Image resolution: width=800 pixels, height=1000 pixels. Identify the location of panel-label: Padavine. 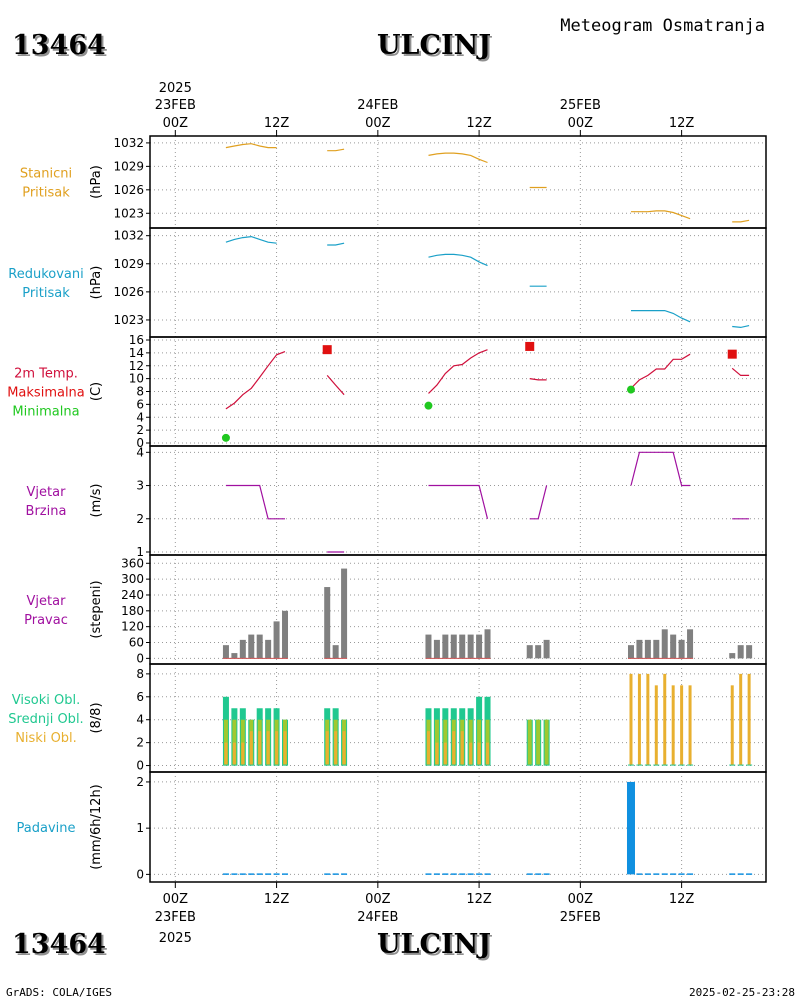
(46, 828).